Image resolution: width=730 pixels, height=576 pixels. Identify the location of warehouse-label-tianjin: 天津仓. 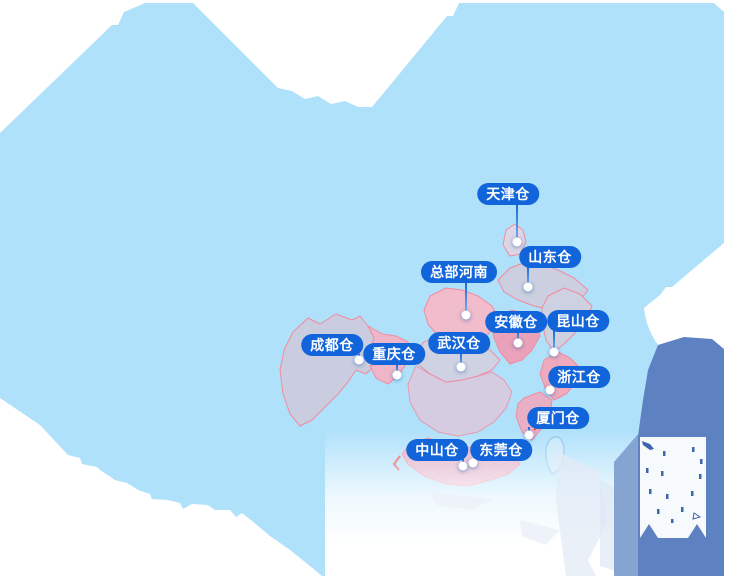
(508, 194).